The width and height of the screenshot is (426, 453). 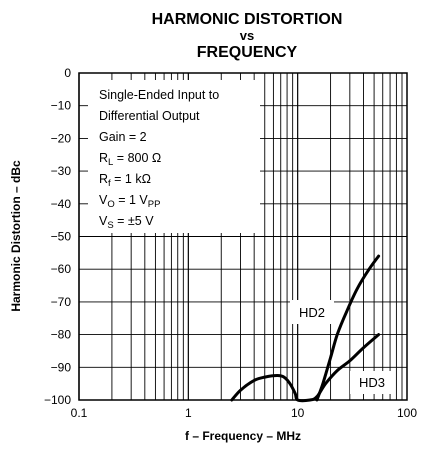 I want to click on series-line-hd2, so click(x=348, y=328).